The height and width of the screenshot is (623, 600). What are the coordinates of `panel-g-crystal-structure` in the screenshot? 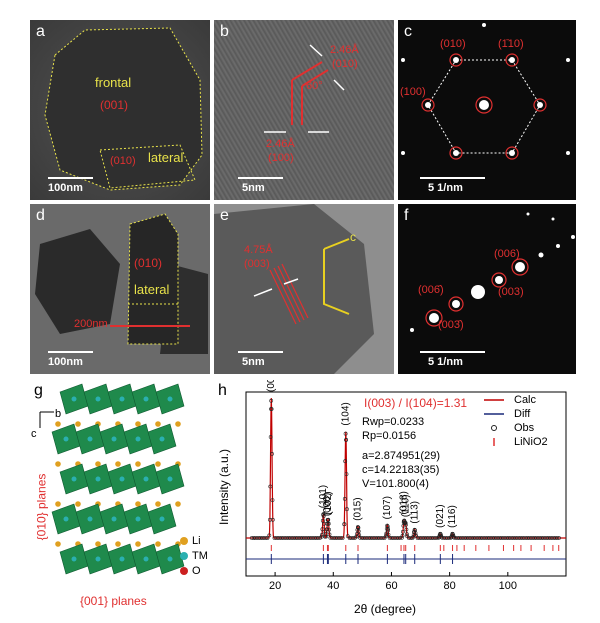 It's located at (113, 479).